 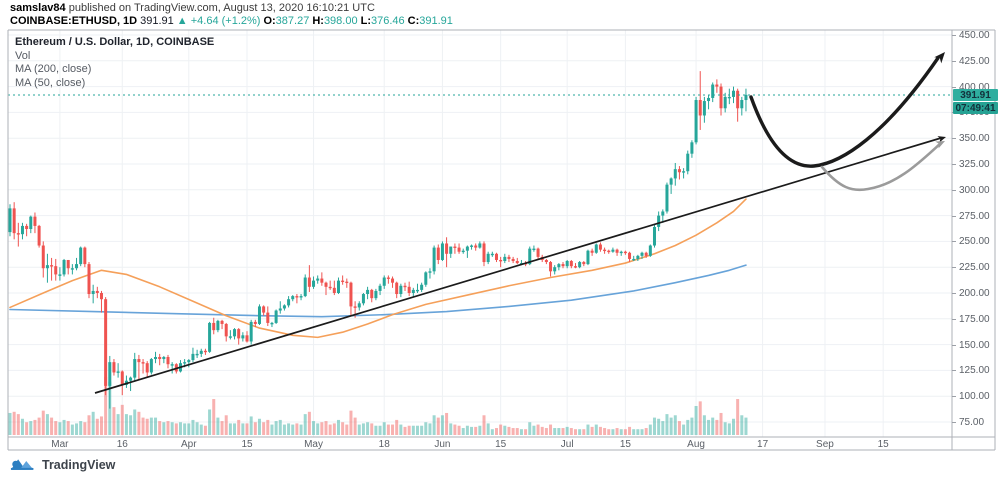 What do you see at coordinates (413, 21) in the screenshot?
I see `close-label: C:` at bounding box center [413, 21].